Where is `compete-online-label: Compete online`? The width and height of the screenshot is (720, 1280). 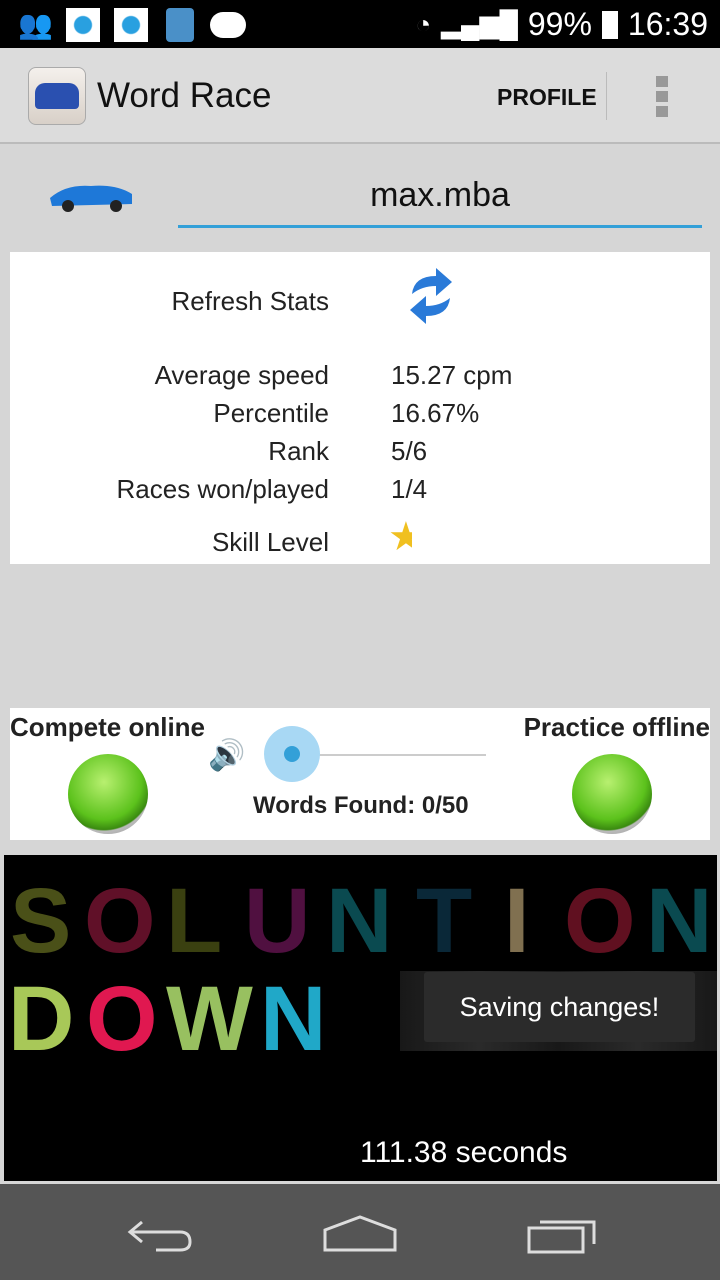
compete-online-label: Compete online is located at coordinates (108, 727).